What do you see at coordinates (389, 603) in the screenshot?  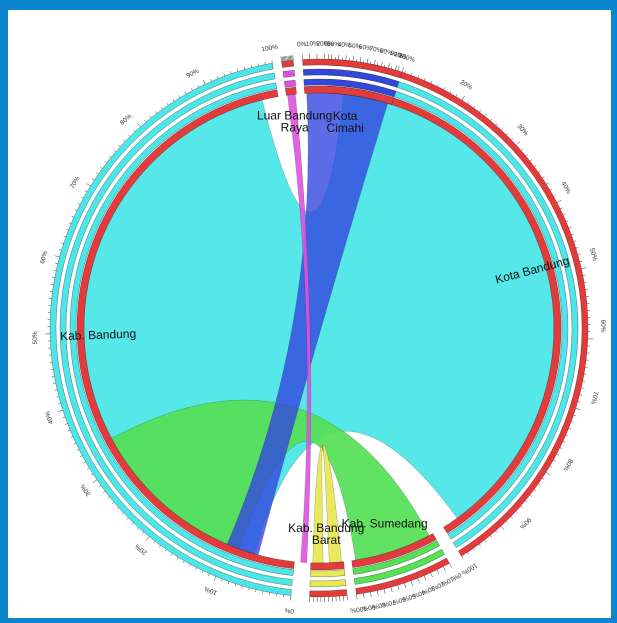 I see `tick-label-kab-sumedang: 70%` at bounding box center [389, 603].